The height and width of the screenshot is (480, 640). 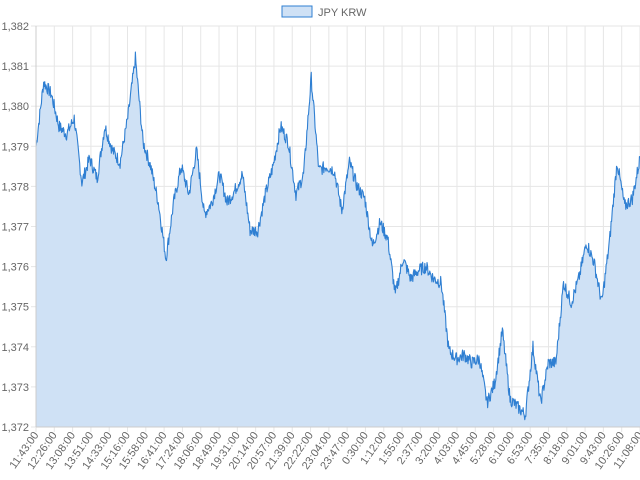 I want to click on y-tick-label: 1,375, so click(x=15, y=308).